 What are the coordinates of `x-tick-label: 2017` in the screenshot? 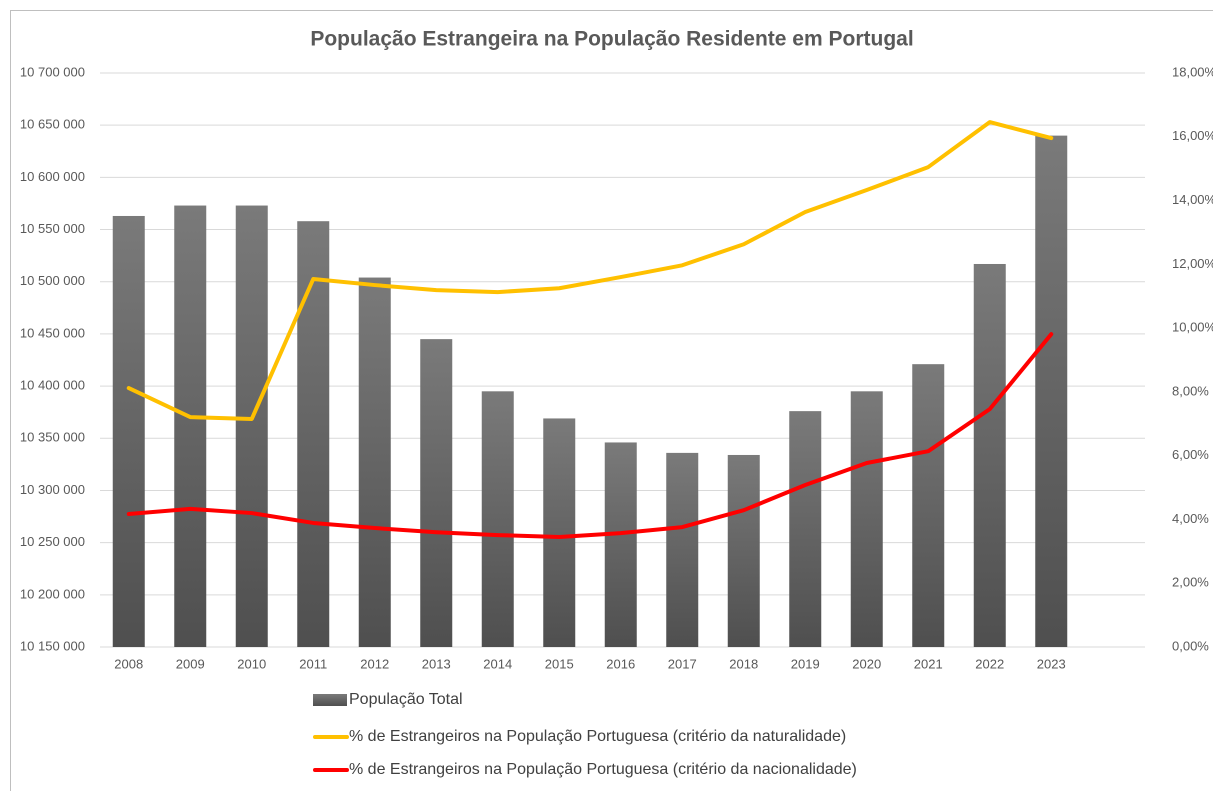 It's located at (682, 663).